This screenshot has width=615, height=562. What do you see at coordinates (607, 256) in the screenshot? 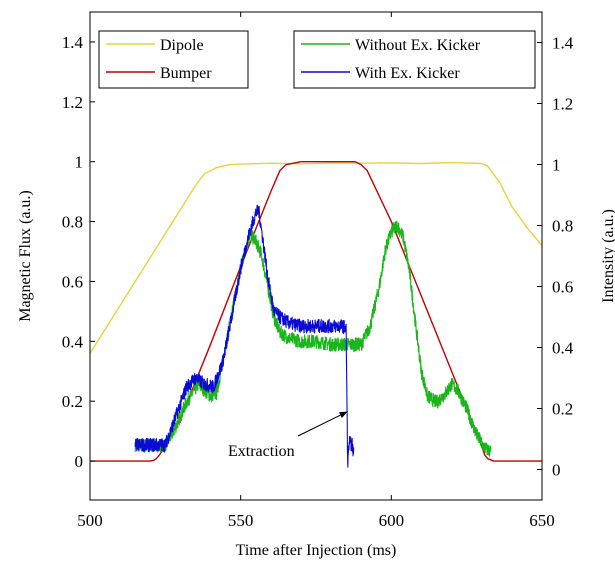
I see `y-axis-label-right: Intensity (a.u.)` at bounding box center [607, 256].